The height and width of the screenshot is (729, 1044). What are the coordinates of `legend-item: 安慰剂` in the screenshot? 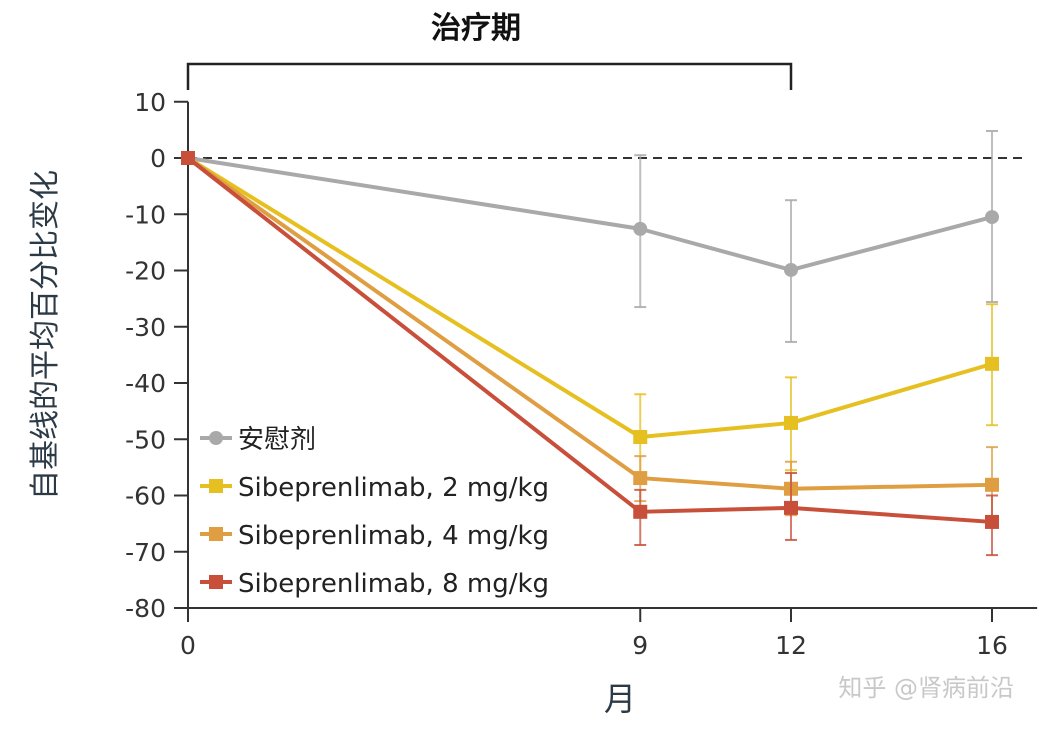 It's located at (258, 440).